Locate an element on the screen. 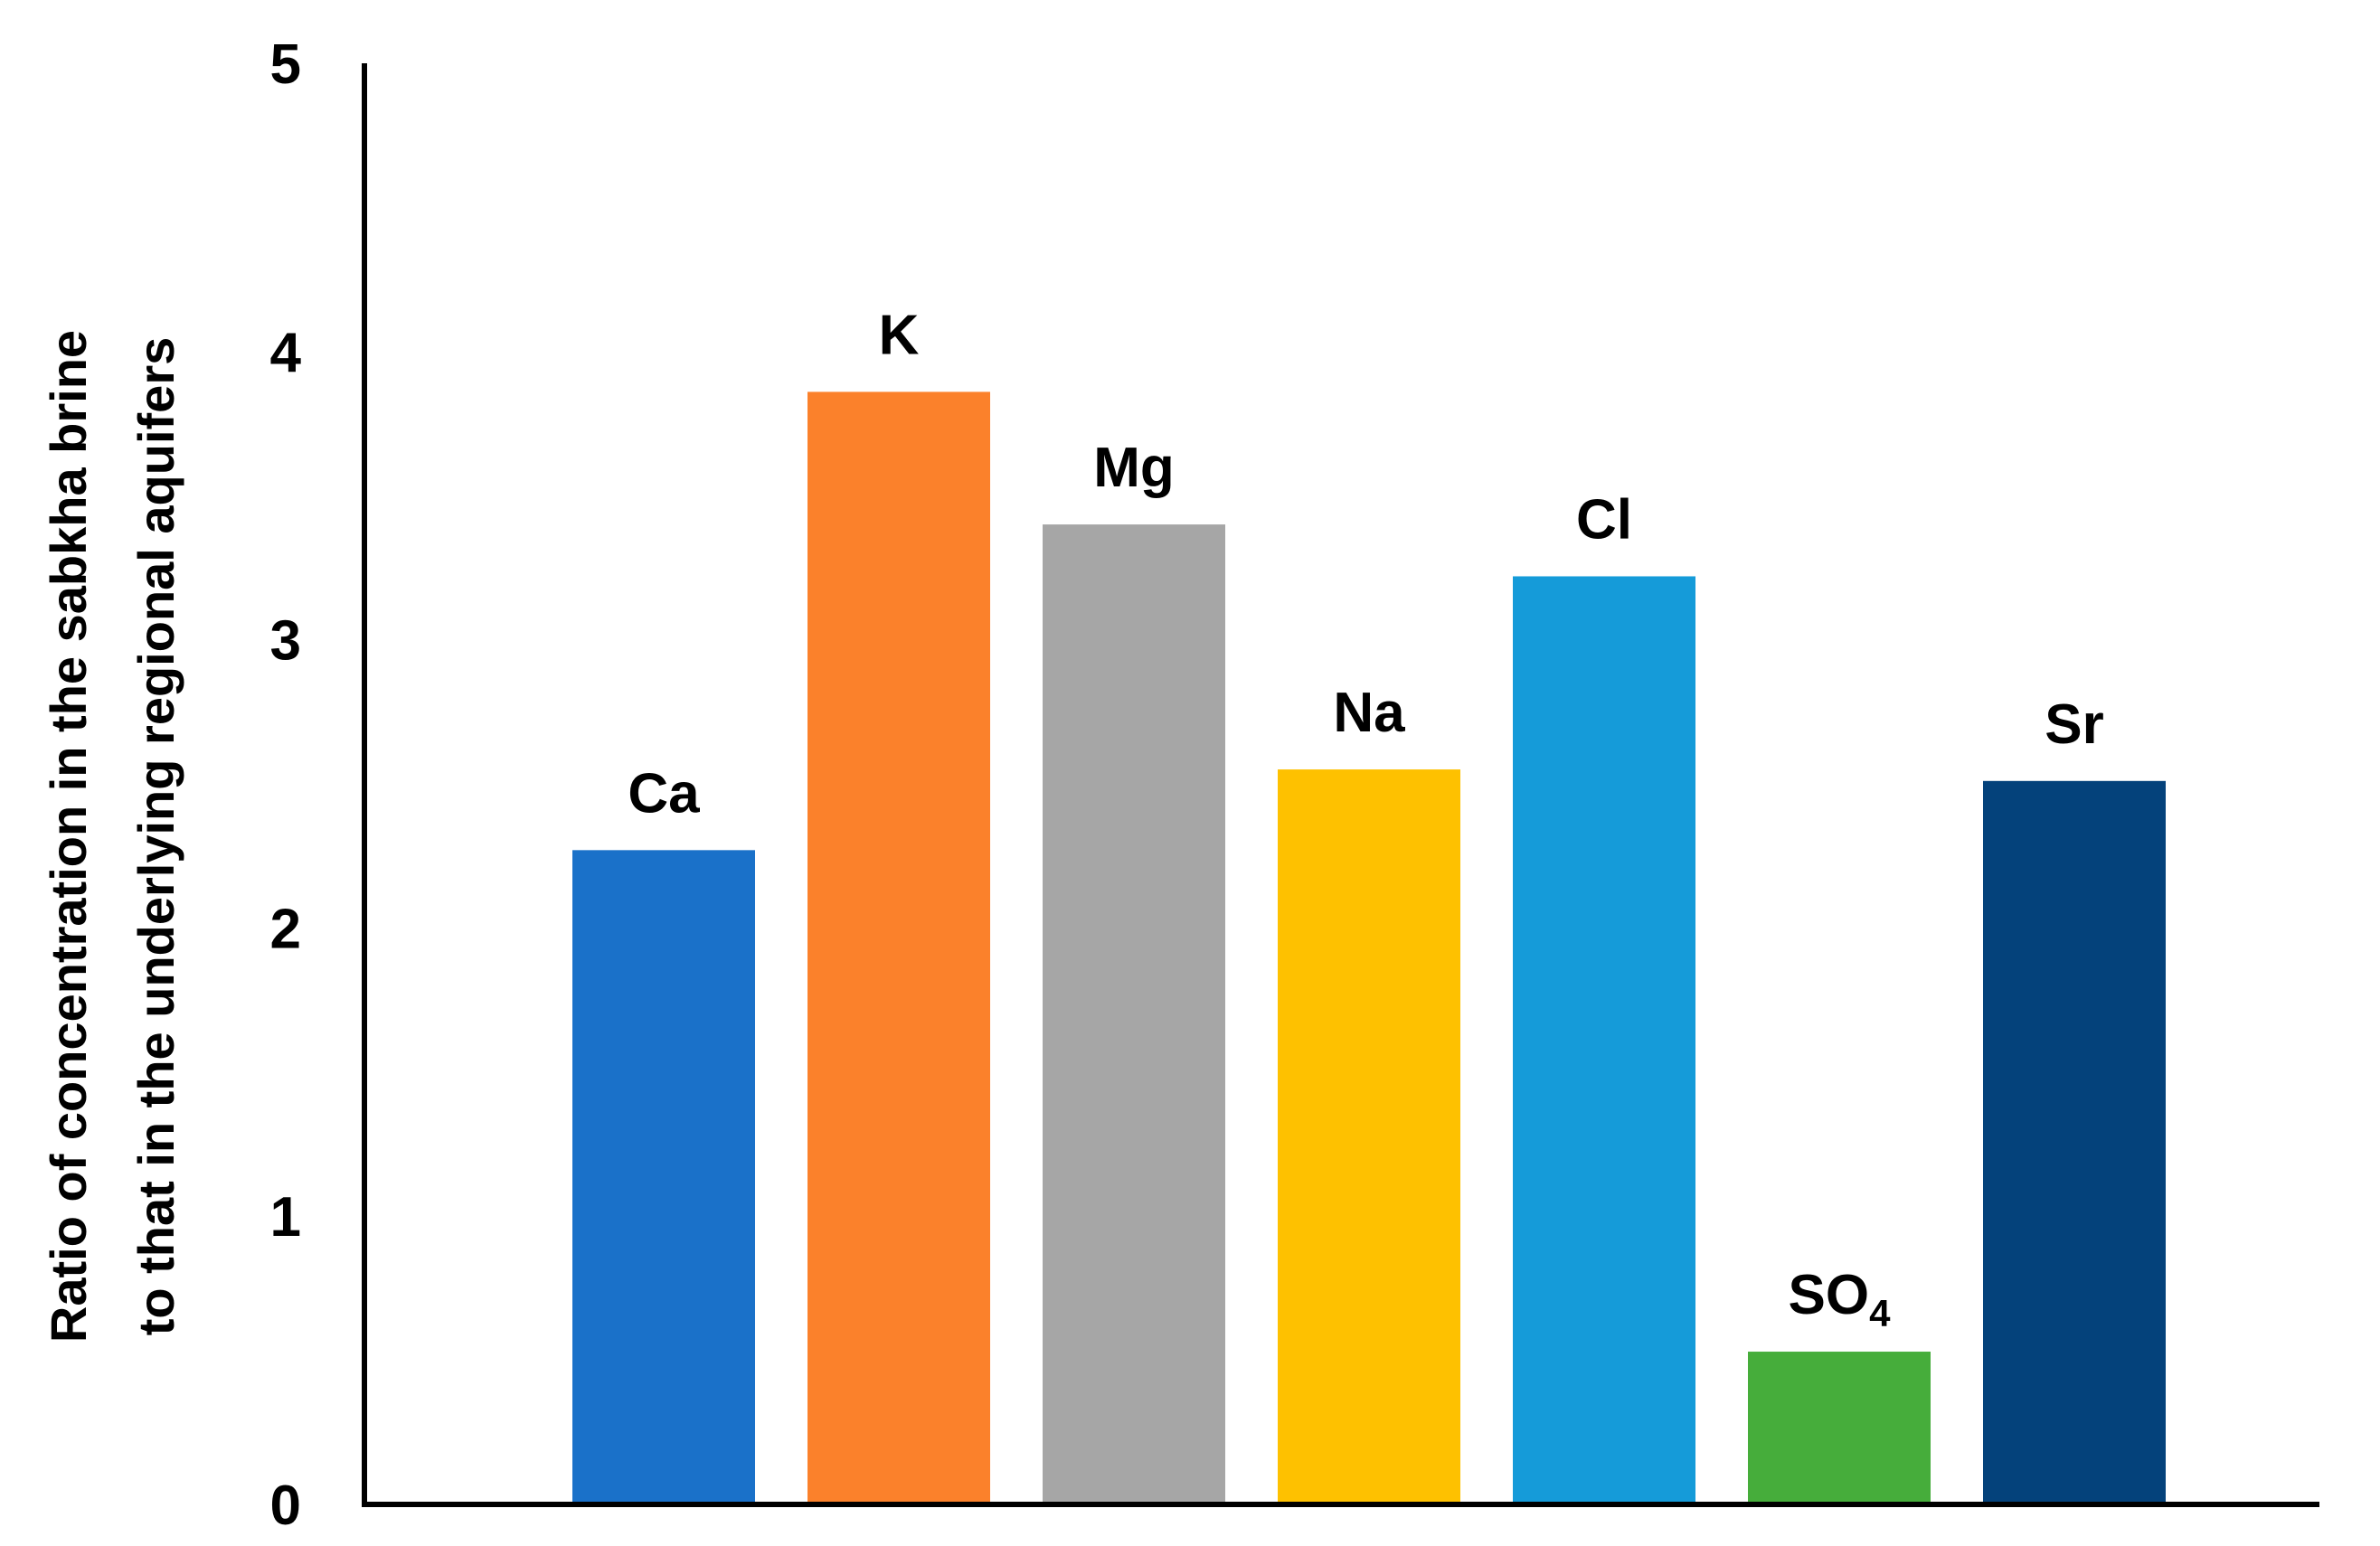 The width and height of the screenshot is (2380, 1546). bar-label-k: K is located at coordinates (899, 335).